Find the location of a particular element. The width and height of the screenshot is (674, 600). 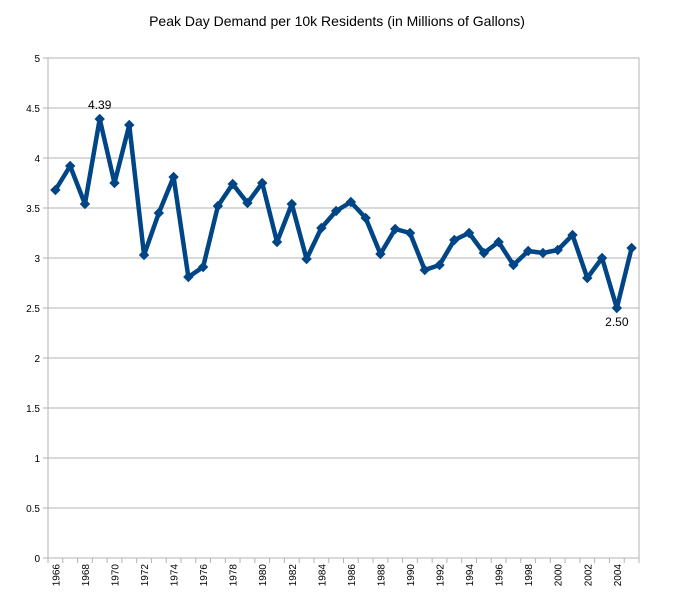

data-label: 2.50 is located at coordinates (617, 322).